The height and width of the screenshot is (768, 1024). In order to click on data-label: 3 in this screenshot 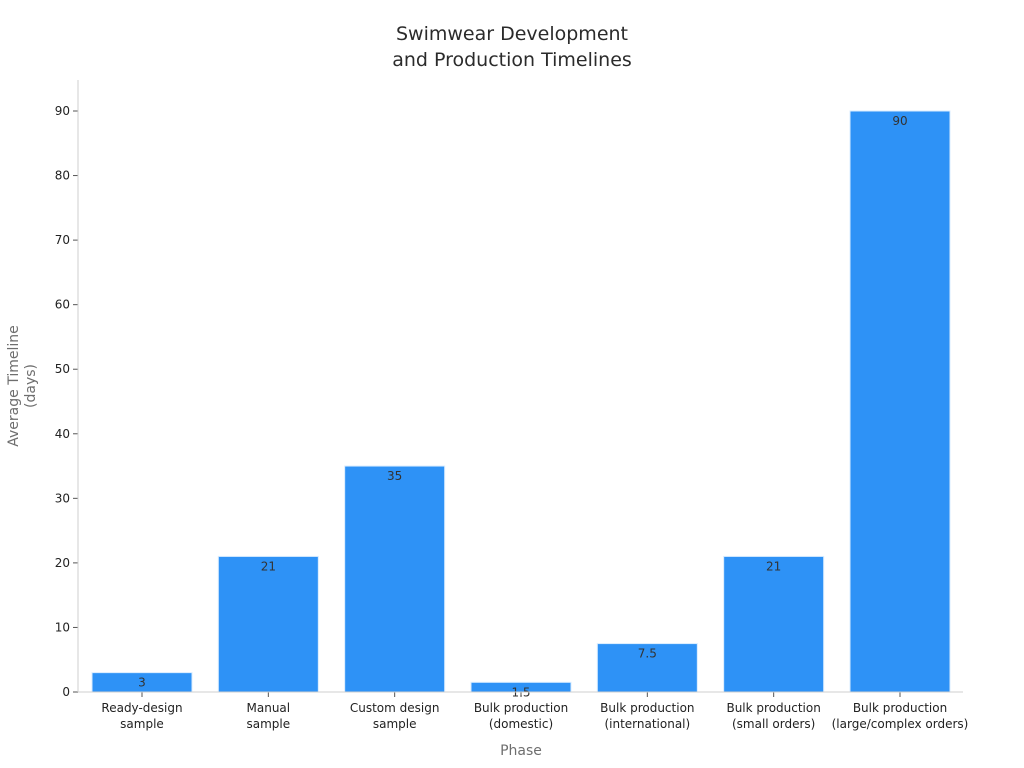, I will do `click(142, 683)`.